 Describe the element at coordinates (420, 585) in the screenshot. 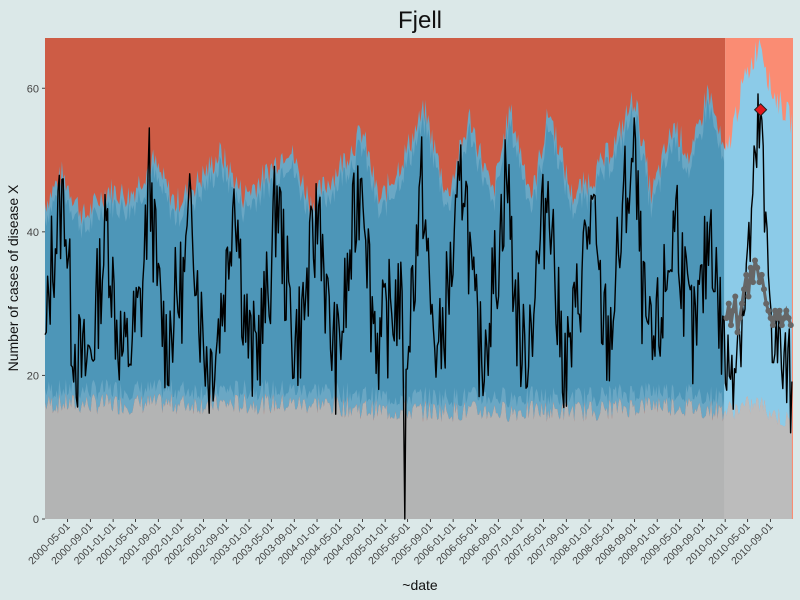

I see `x-axis-label: ~date` at that location.